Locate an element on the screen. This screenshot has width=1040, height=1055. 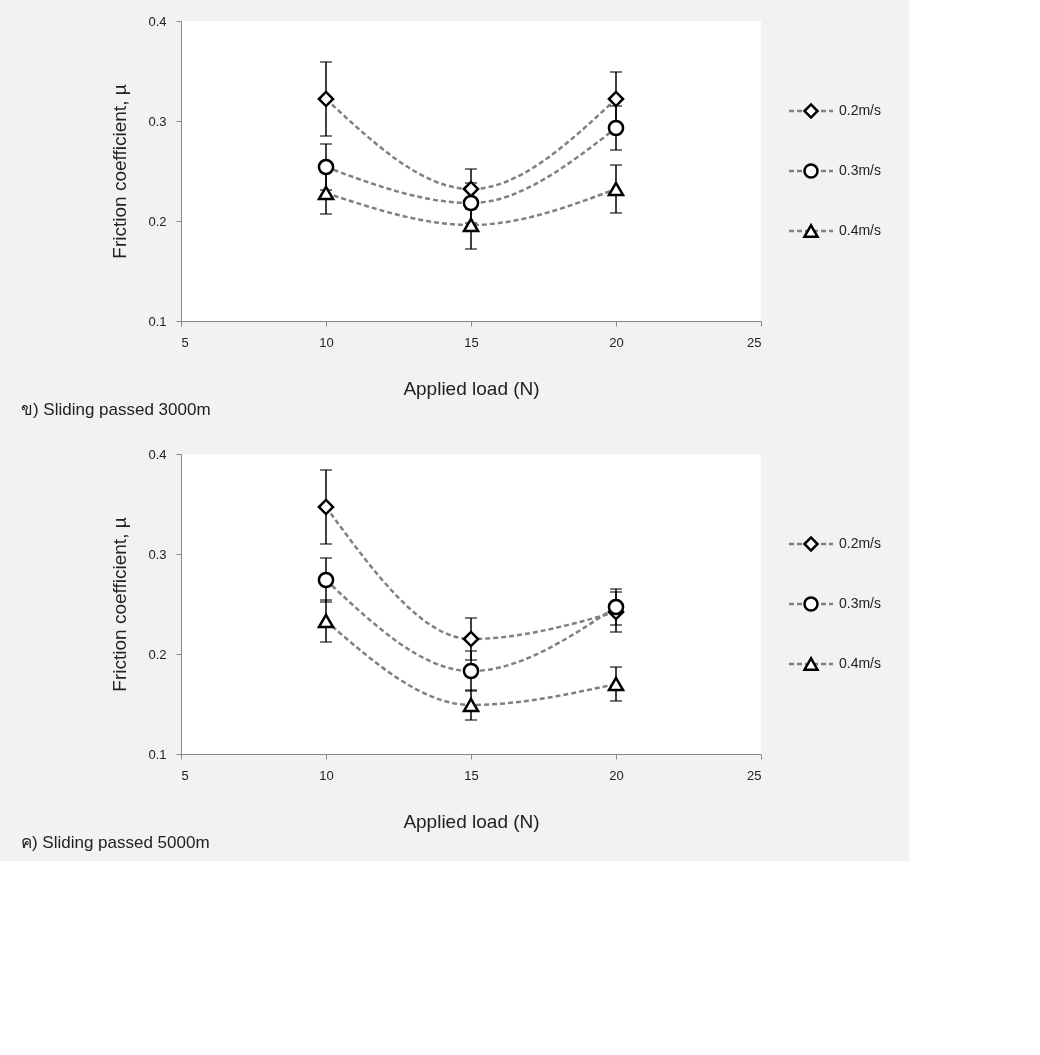
text: ข) Sliding passed 3000m is located at coordinates (115, 409).